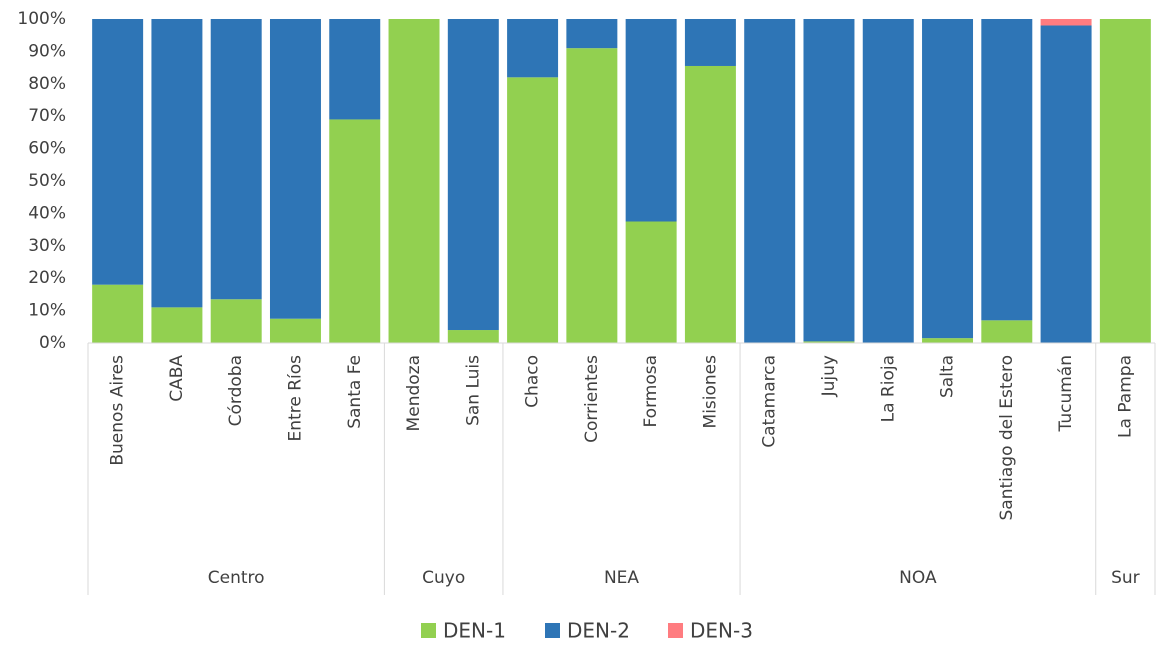 The image size is (1156, 646). What do you see at coordinates (47, 149) in the screenshot?
I see `y-tick-label: 60%` at bounding box center [47, 149].